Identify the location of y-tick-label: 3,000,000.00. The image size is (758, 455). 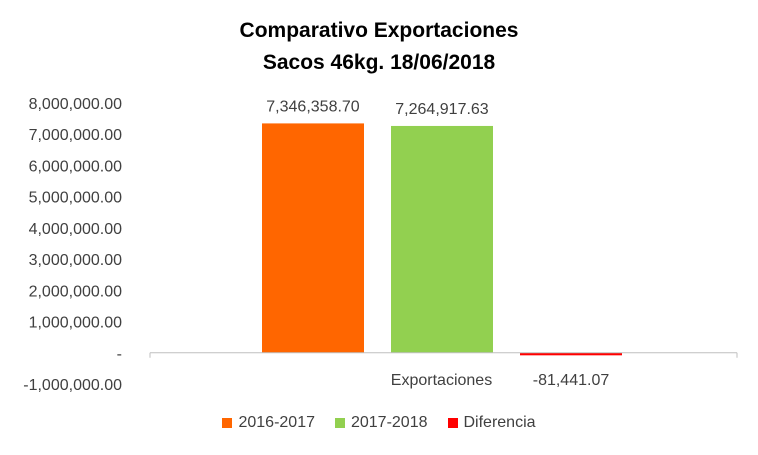
(76, 260).